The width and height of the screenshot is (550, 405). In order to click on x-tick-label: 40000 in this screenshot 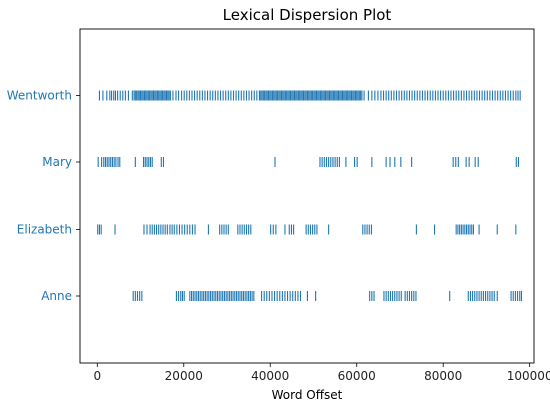, I will do `click(270, 376)`.